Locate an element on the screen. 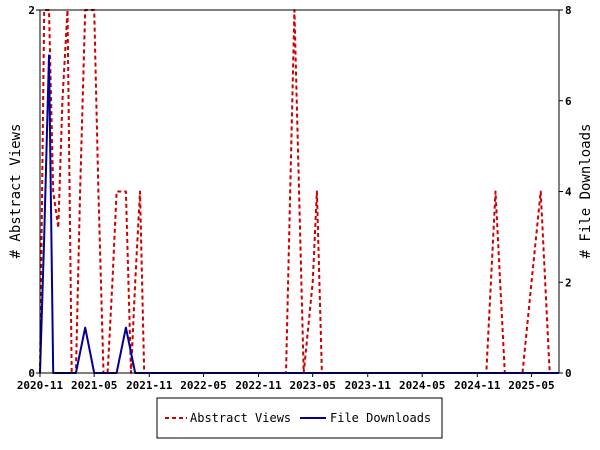 The height and width of the screenshot is (450, 600). legend: Abstract Views File Downloads is located at coordinates (299, 418).